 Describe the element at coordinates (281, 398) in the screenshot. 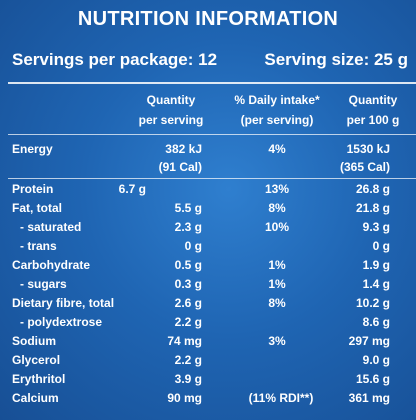

I see `row-daily: (11% RDI**)` at that location.